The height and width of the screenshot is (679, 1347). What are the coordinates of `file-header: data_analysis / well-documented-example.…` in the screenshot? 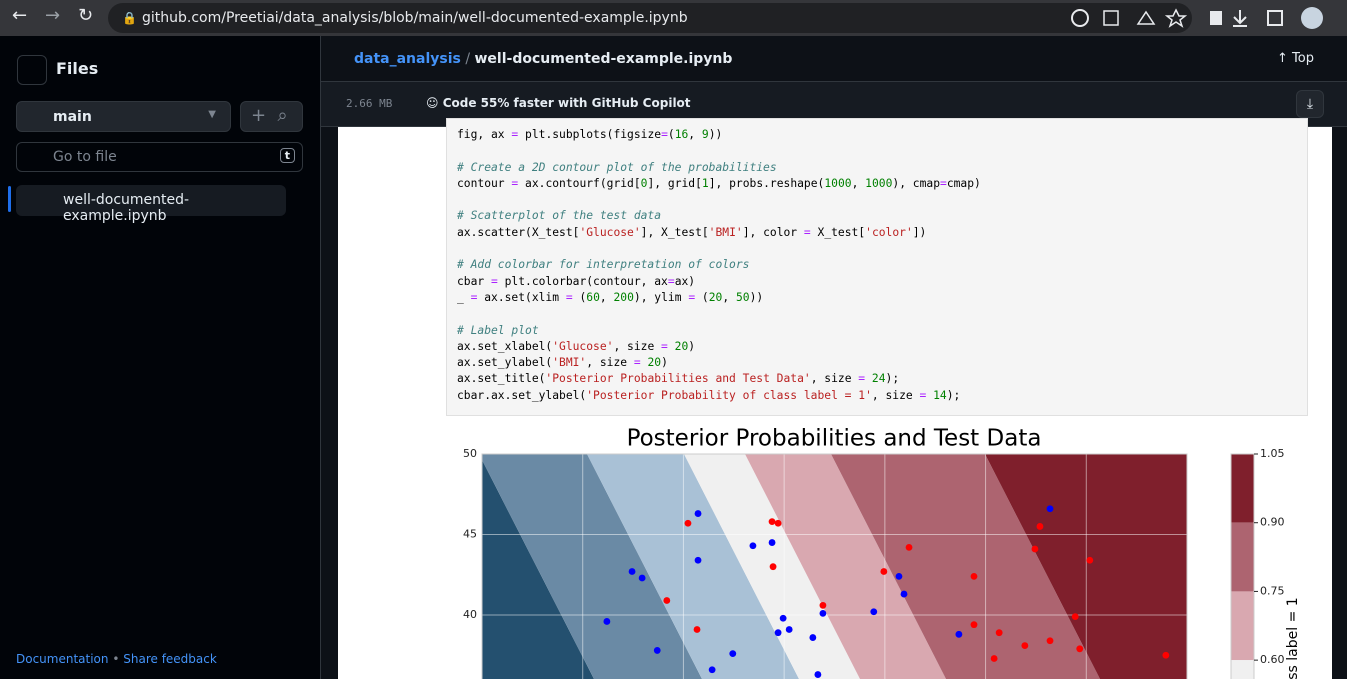 It's located at (834, 59).